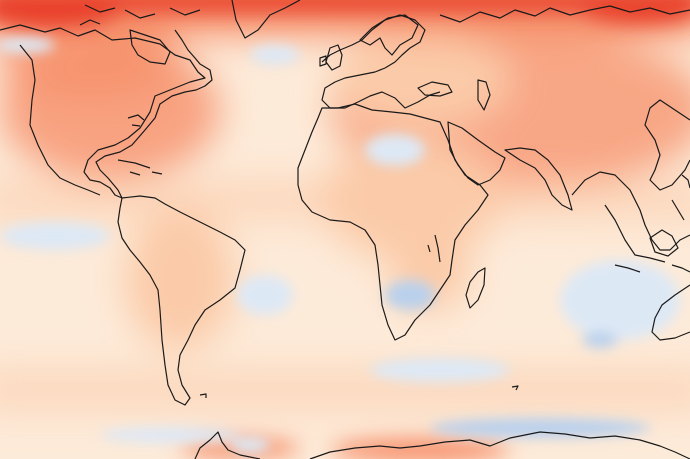 This screenshot has height=459, width=690. I want to click on coast-indonesia, so click(652, 251).